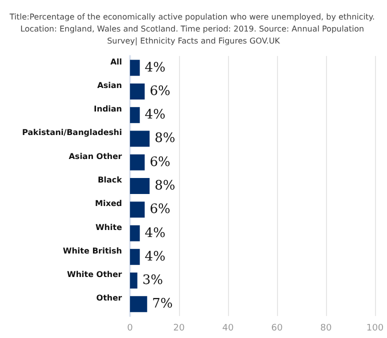 This screenshot has height=338, width=387. Describe the element at coordinates (92, 251) in the screenshot. I see `y-tick-label: White British` at that location.